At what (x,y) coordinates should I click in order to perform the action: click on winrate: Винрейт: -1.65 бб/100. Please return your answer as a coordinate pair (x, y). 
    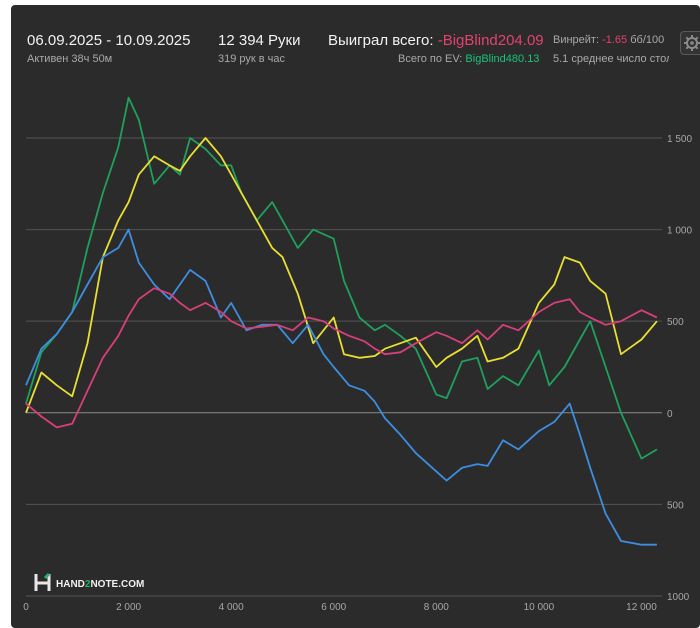
    Looking at the image, I should click on (611, 40).